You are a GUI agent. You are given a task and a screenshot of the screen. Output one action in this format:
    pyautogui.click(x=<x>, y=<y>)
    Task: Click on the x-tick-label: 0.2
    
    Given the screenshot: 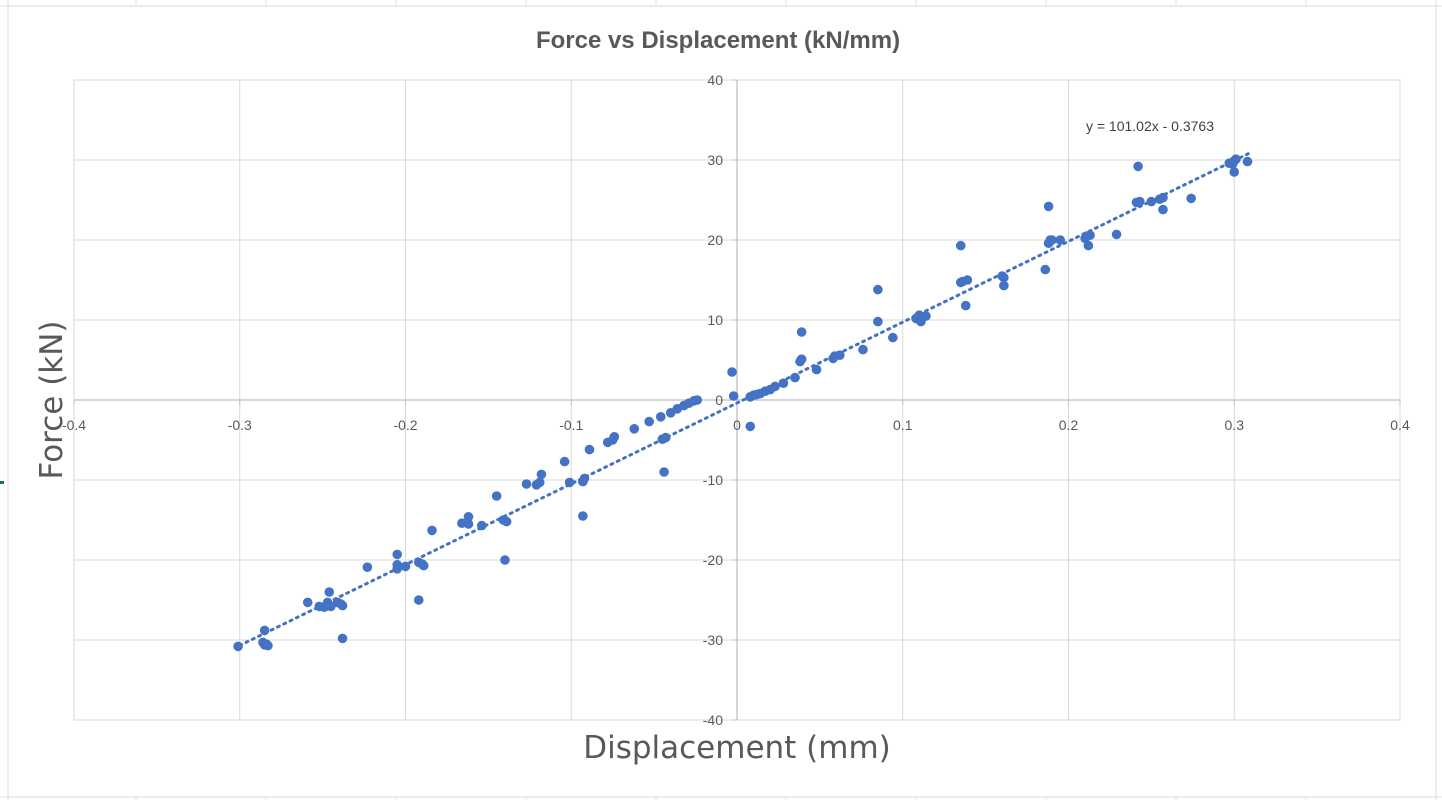 What is the action you would take?
    pyautogui.click(x=1069, y=425)
    